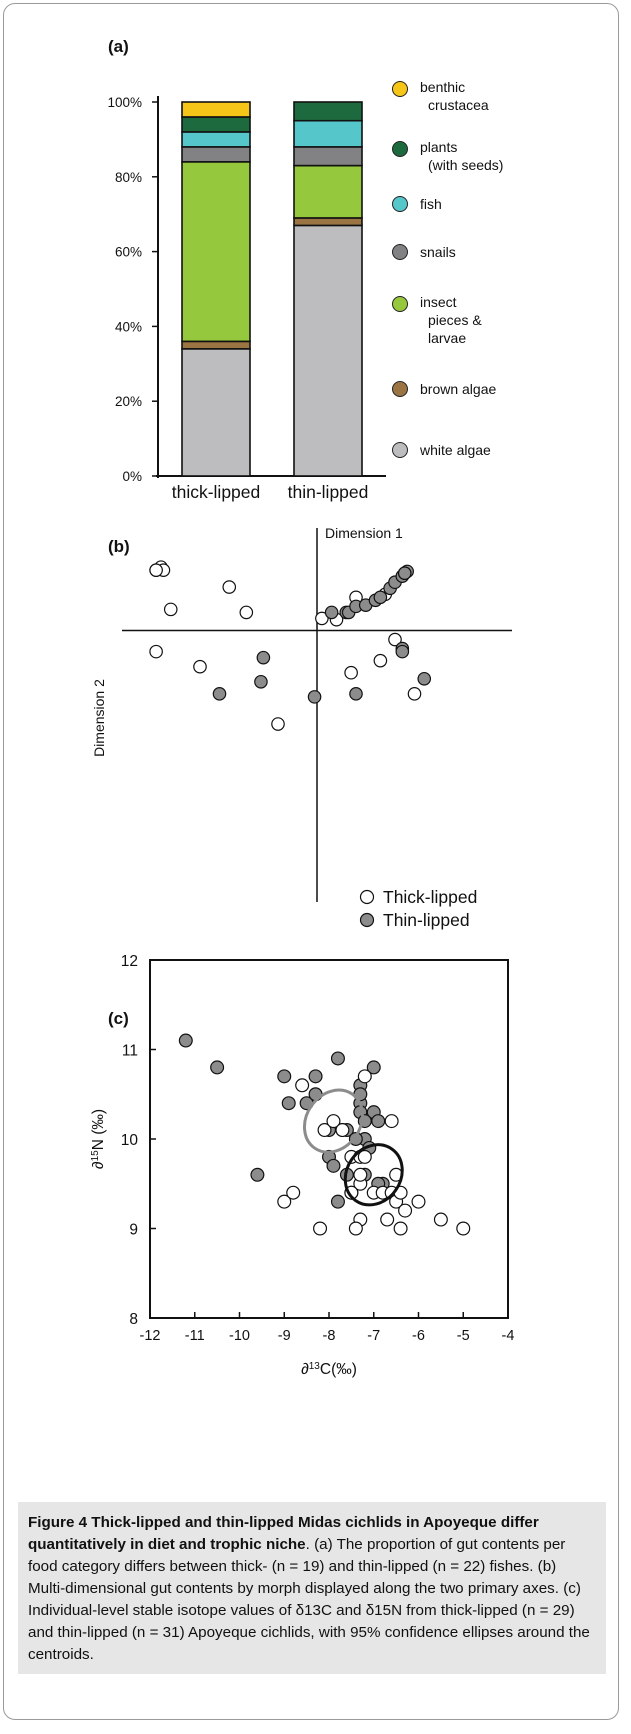 The image size is (631, 1734). Describe the element at coordinates (130, 1140) in the screenshot. I see `y-tick-label: 10` at that location.